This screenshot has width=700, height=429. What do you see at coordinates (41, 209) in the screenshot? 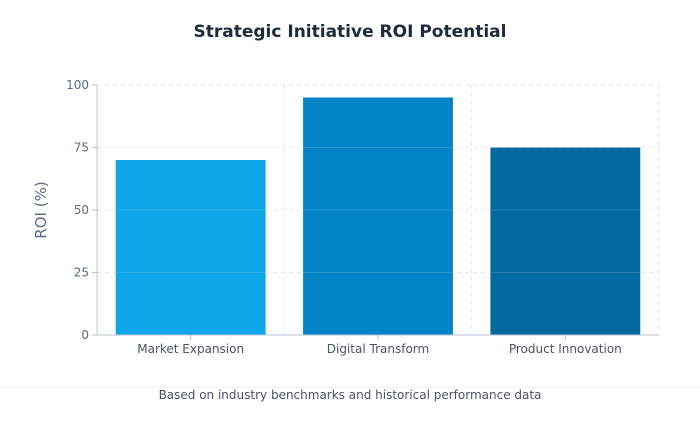
I see `y-axis-label: ROI (%)` at bounding box center [41, 209].